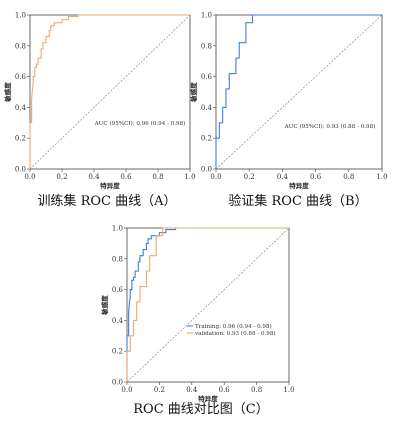 This screenshot has height=422, width=401. I want to click on roc-curve-validation, so click(207, 304).